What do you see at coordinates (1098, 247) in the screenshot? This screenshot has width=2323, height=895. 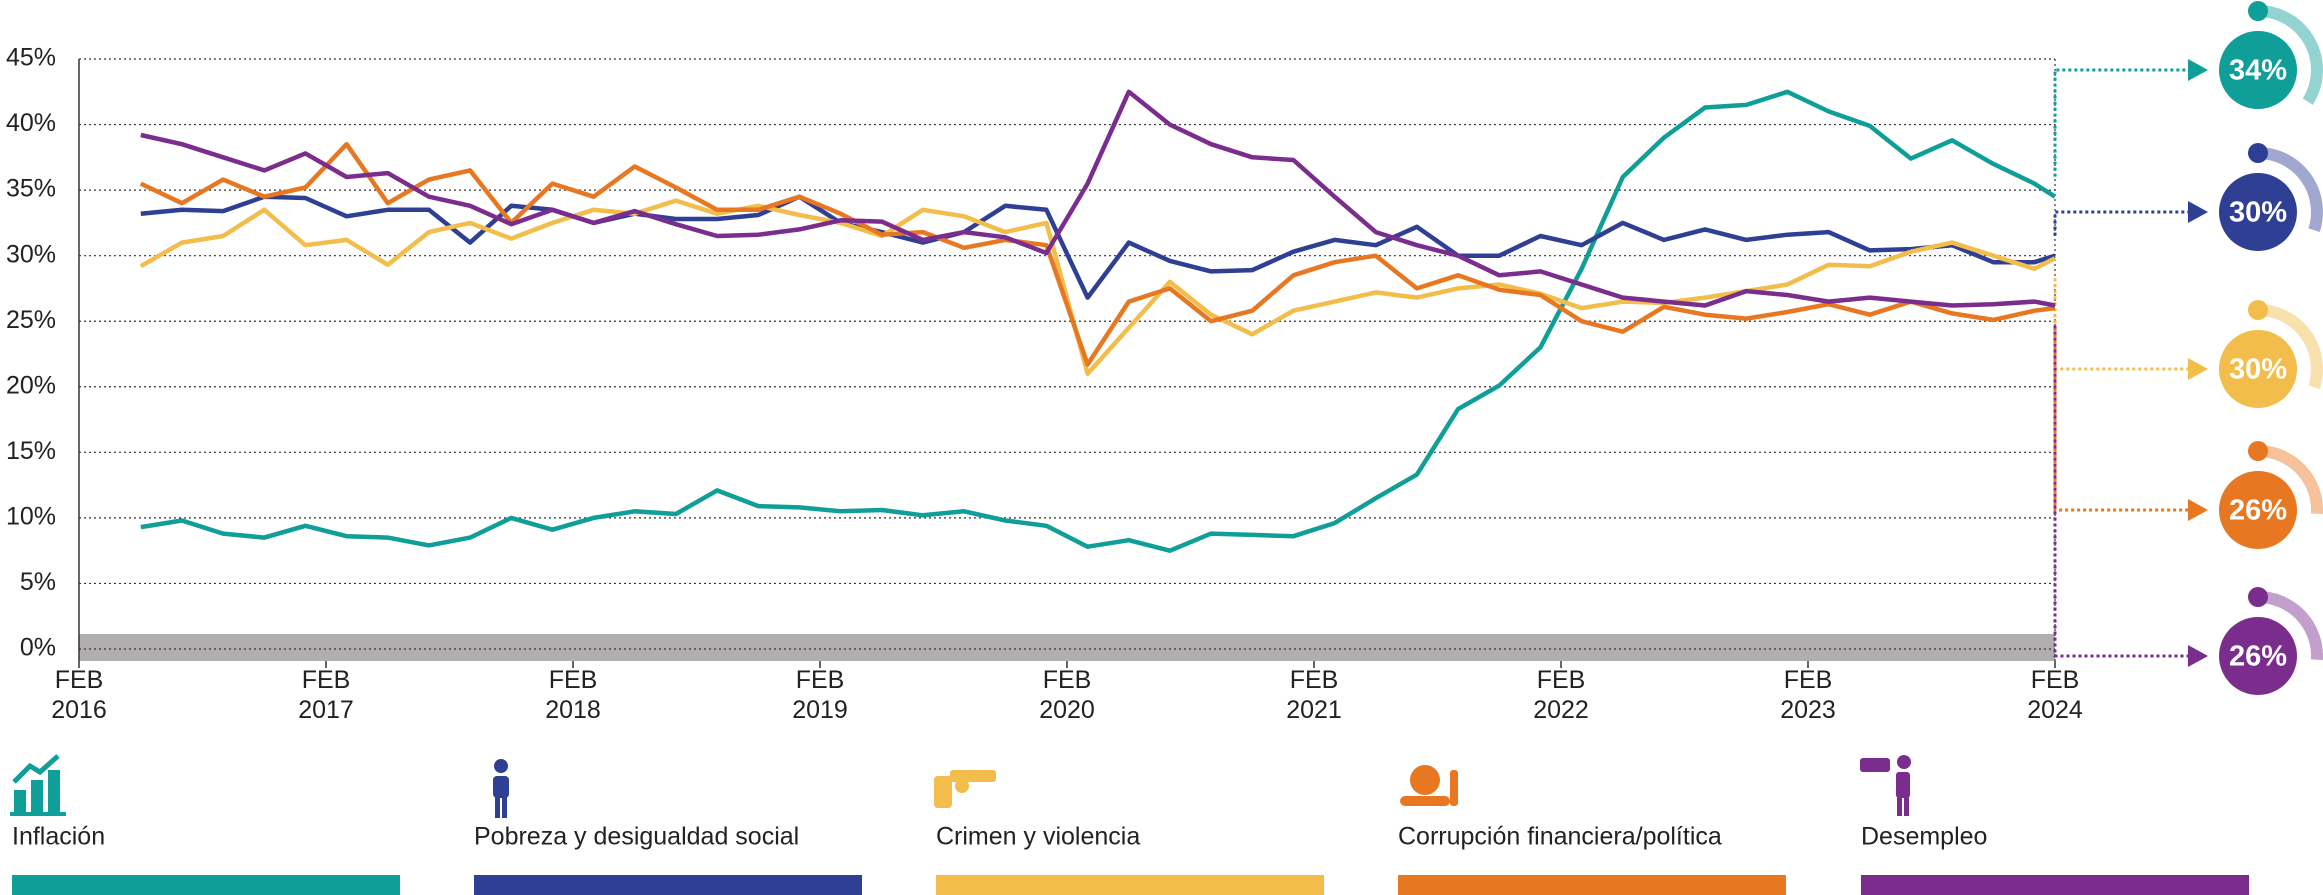 I see `series-line` at bounding box center [1098, 247].